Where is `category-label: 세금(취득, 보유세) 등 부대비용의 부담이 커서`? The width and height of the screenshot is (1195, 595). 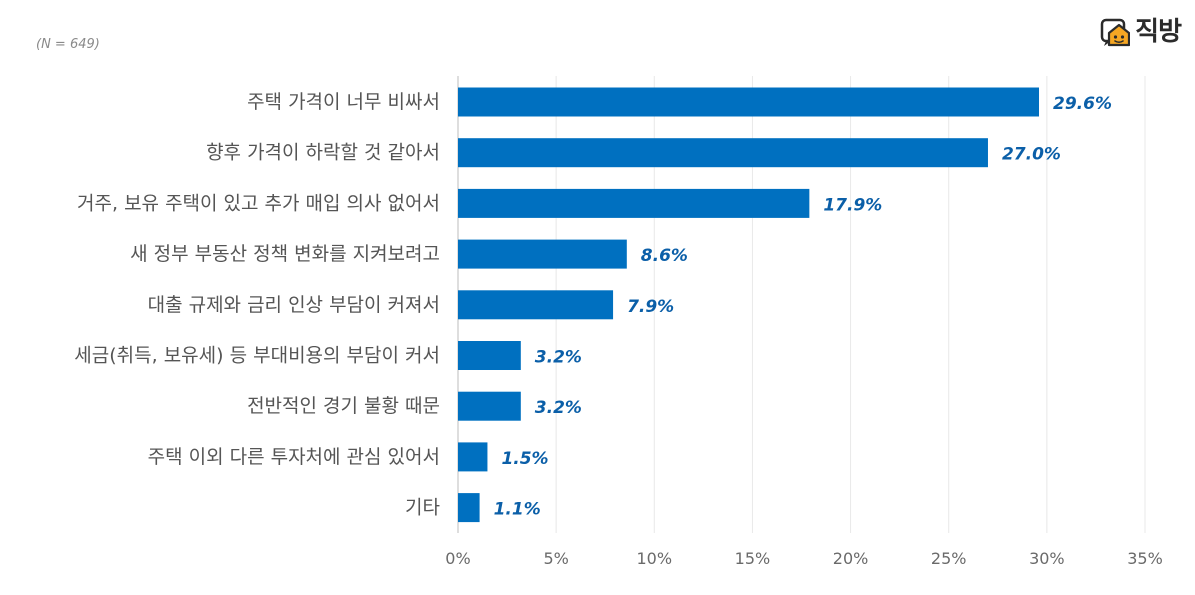
category-label: 세금(취득, 보유세) 등 부대비용의 부담이 커서 is located at coordinates (257, 356).